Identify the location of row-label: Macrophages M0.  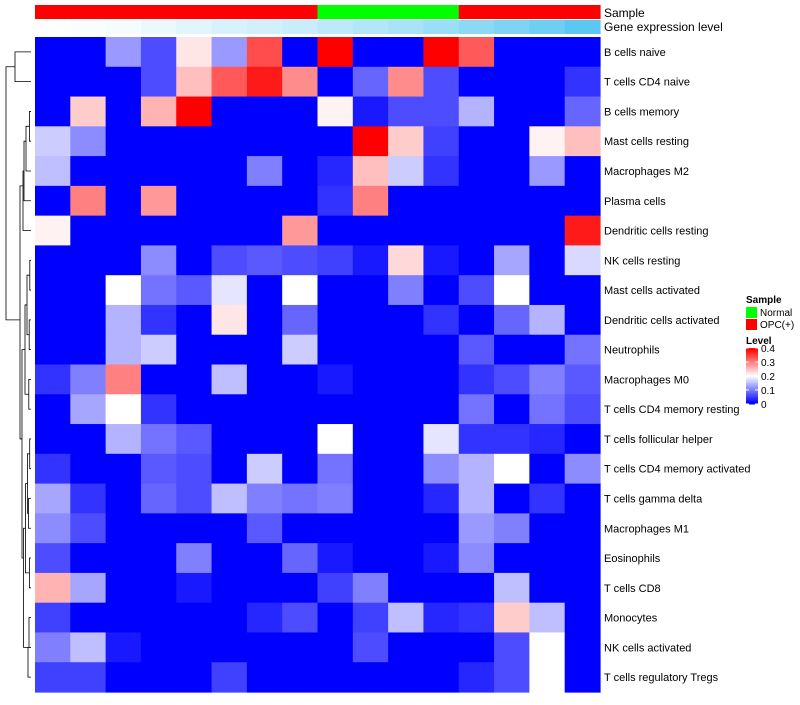
(646, 380).